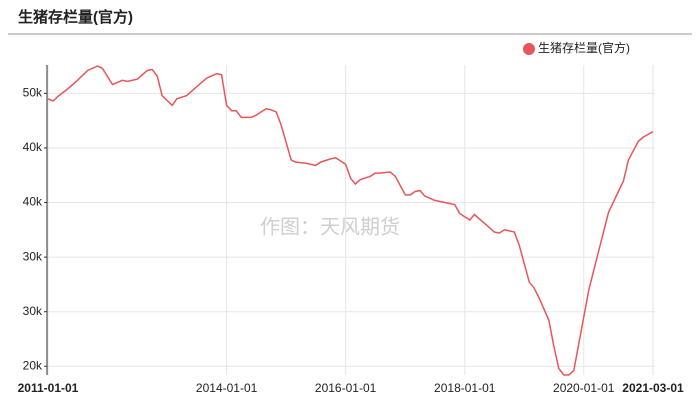 The width and height of the screenshot is (700, 419). What do you see at coordinates (465, 388) in the screenshot?
I see `x-tick-label: 2018-01-01` at bounding box center [465, 388].